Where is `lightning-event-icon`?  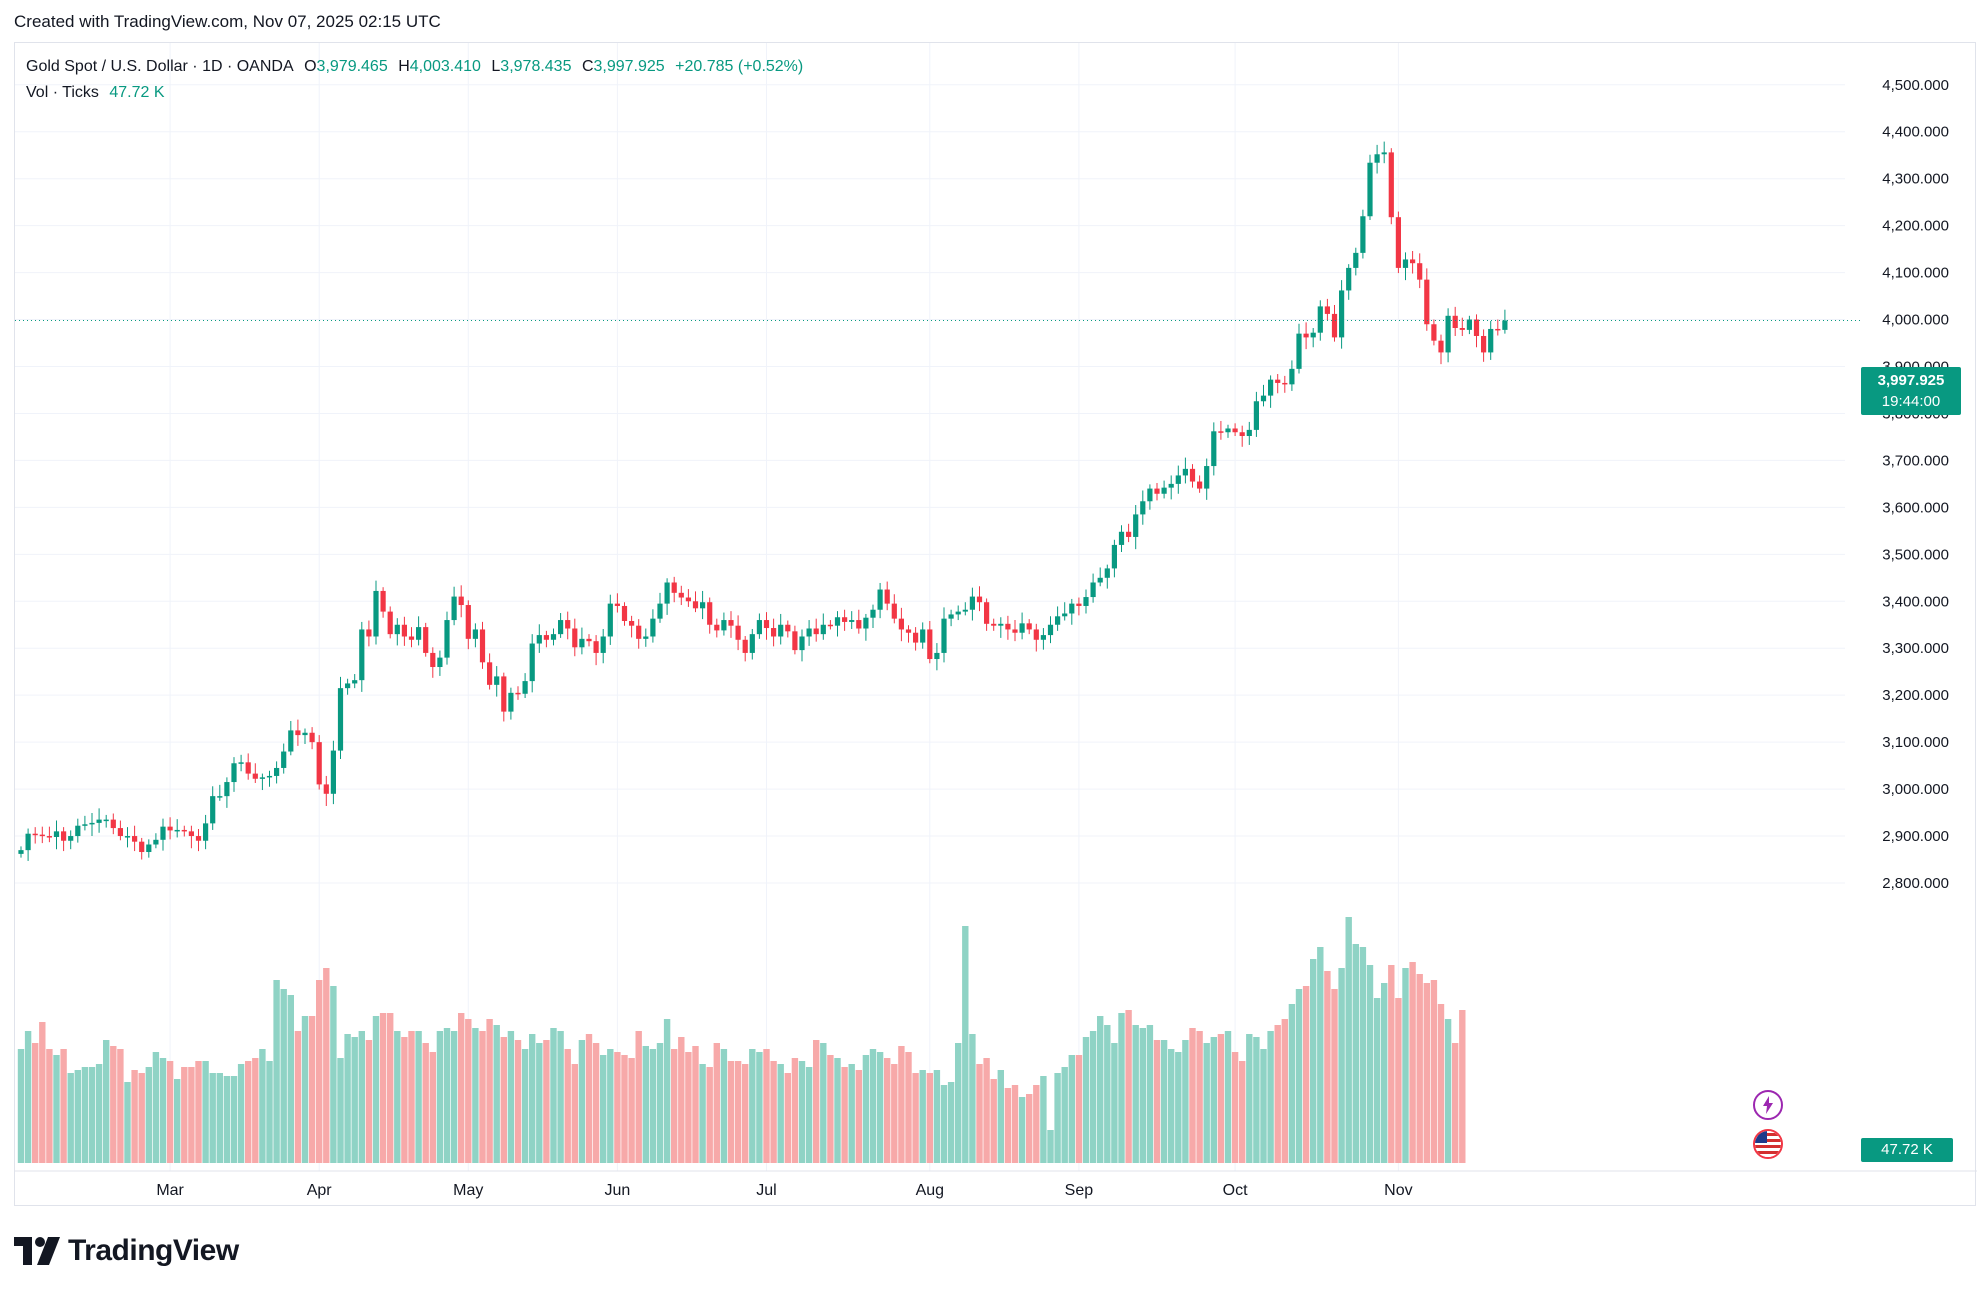 lightning-event-icon is located at coordinates (1768, 1105).